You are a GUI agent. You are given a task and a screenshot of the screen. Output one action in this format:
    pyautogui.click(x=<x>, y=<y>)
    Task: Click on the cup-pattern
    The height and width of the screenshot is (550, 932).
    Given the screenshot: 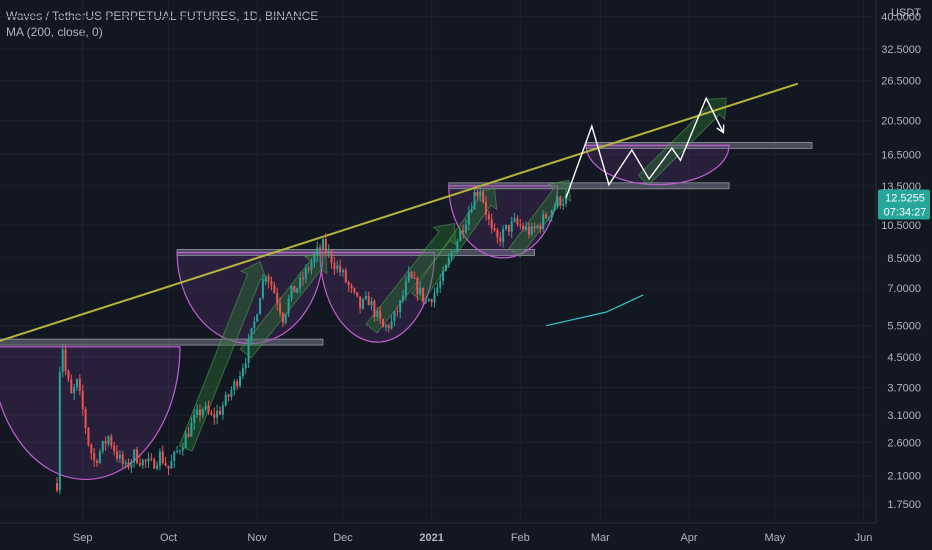 What is the action you would take?
    pyautogui.click(x=377, y=297)
    